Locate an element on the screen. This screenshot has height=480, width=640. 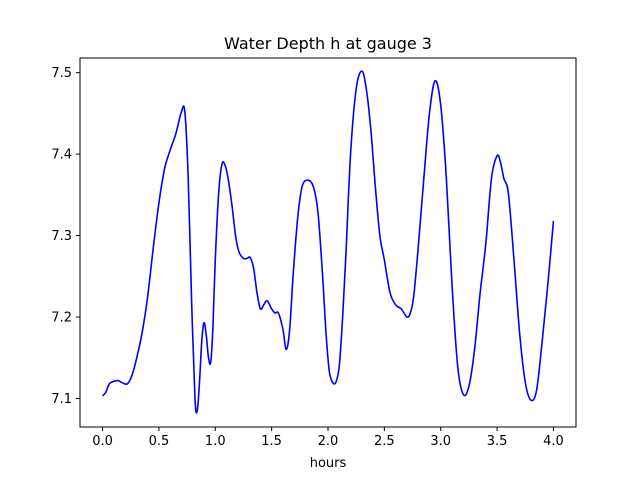
x-axis-label: hours is located at coordinates (328, 463).